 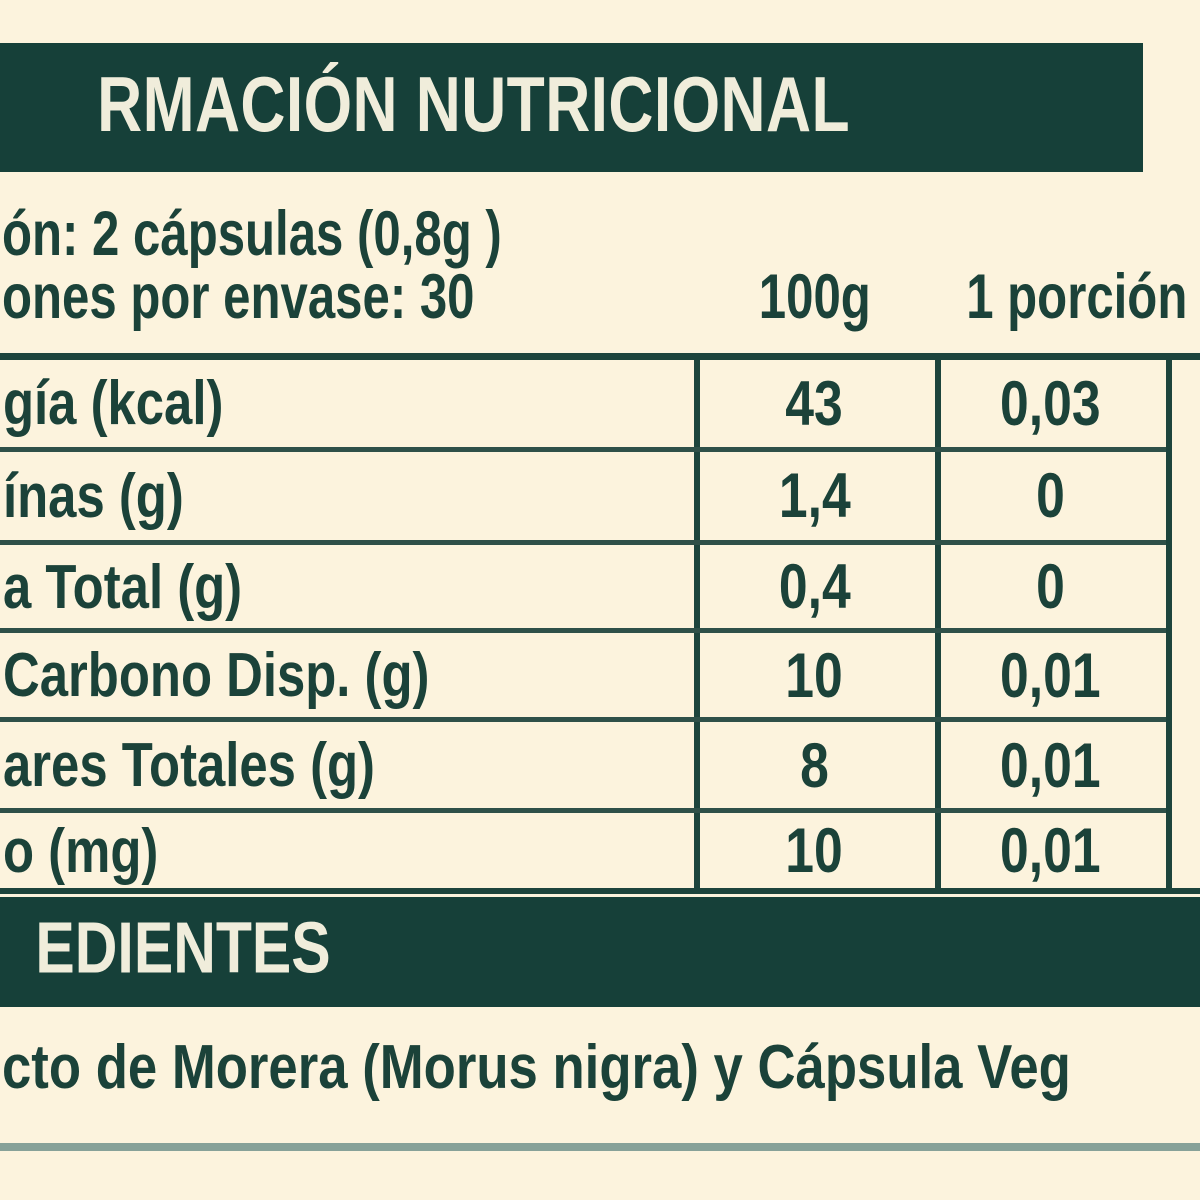 I want to click on column-header-100g: 100g, so click(x=814, y=297).